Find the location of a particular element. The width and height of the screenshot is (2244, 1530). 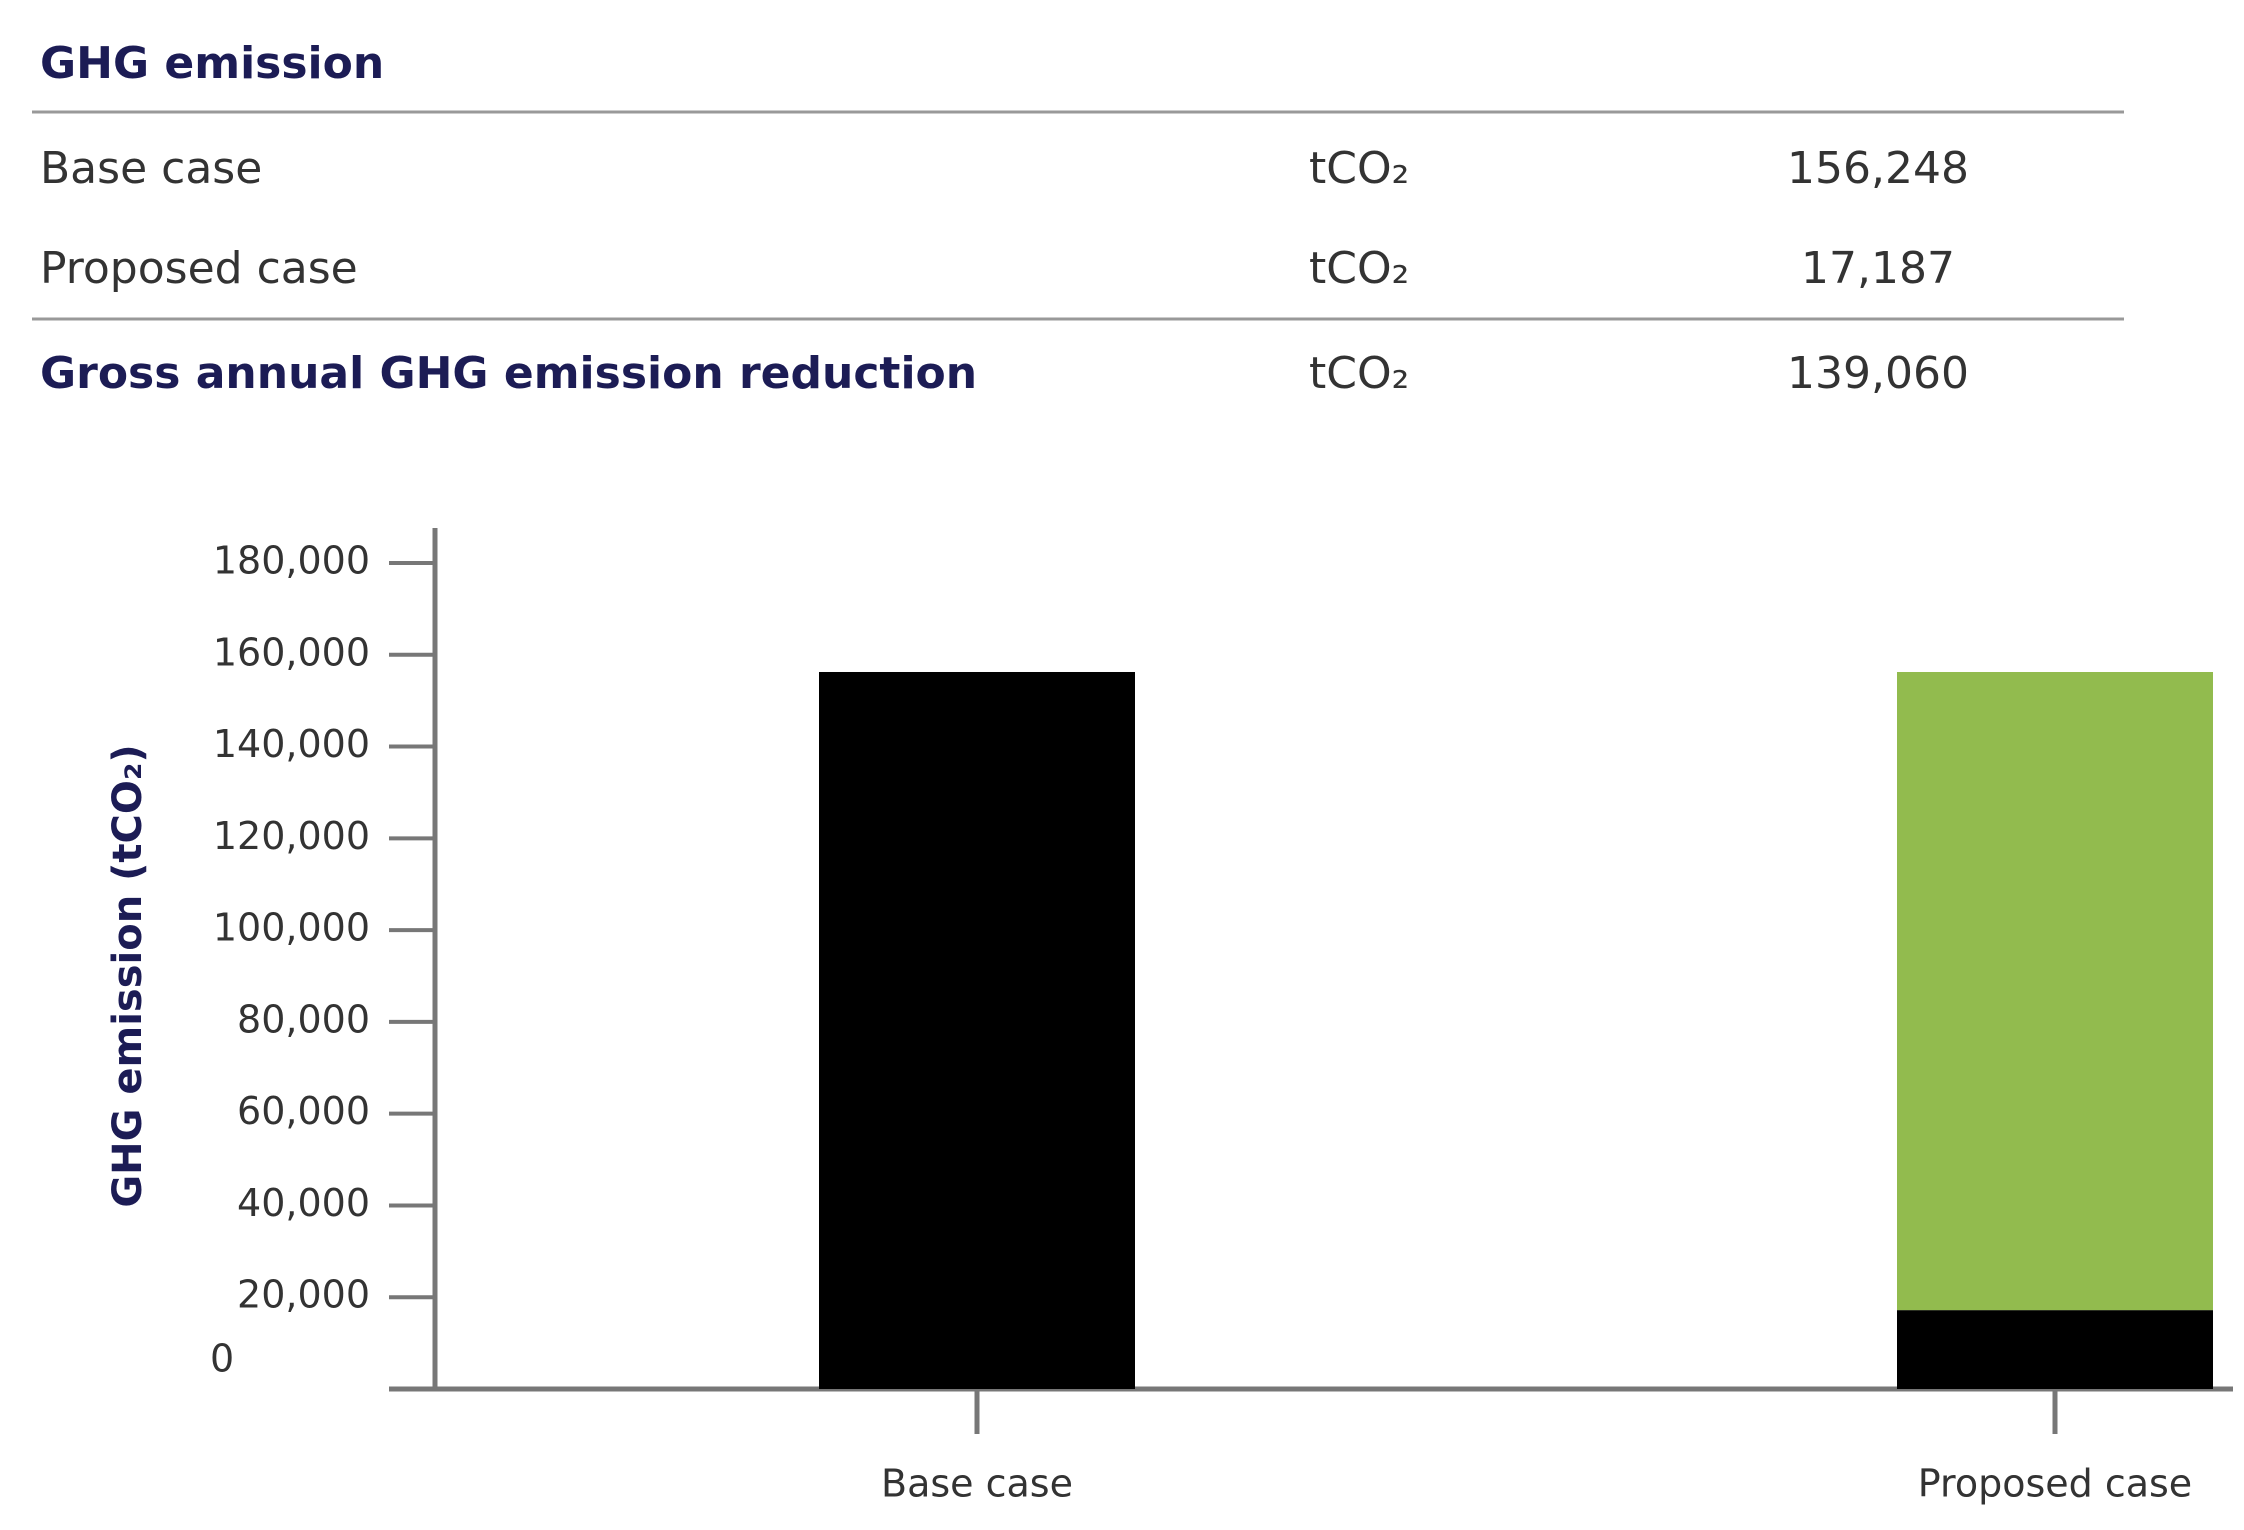

y-tick-label: 40,000 is located at coordinates (303, 1203).